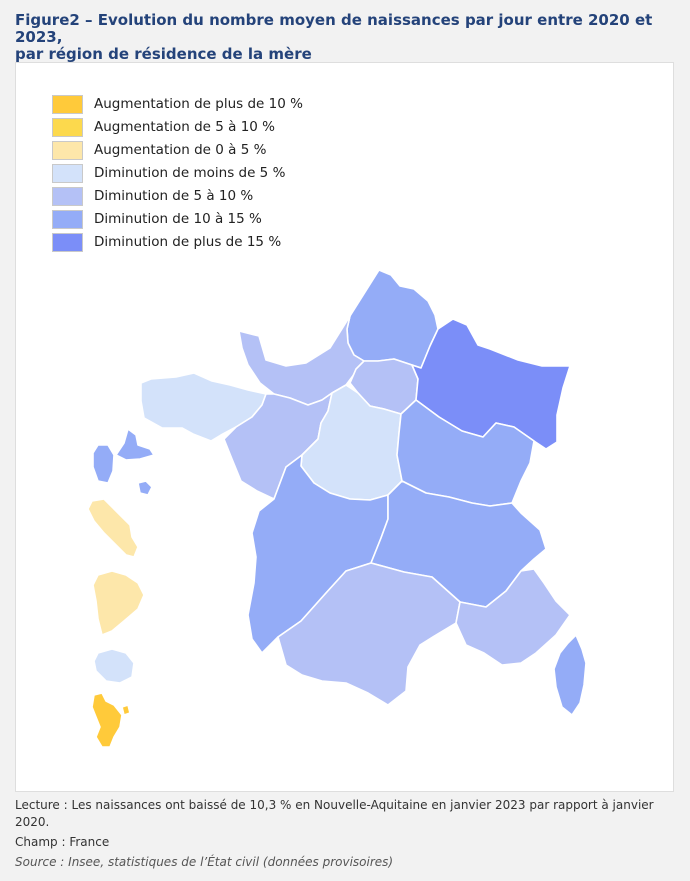 This screenshot has height=881, width=690. I want to click on region-hauts-de-france, so click(392, 319).